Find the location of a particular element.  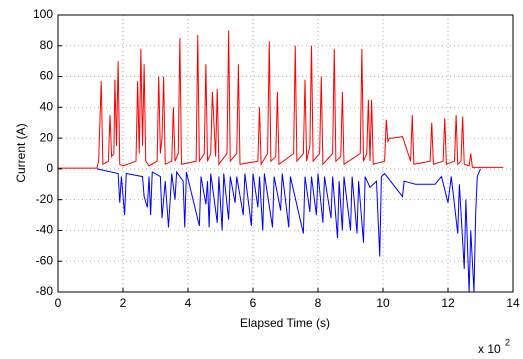

x-tick-label: 0 is located at coordinates (58, 303).